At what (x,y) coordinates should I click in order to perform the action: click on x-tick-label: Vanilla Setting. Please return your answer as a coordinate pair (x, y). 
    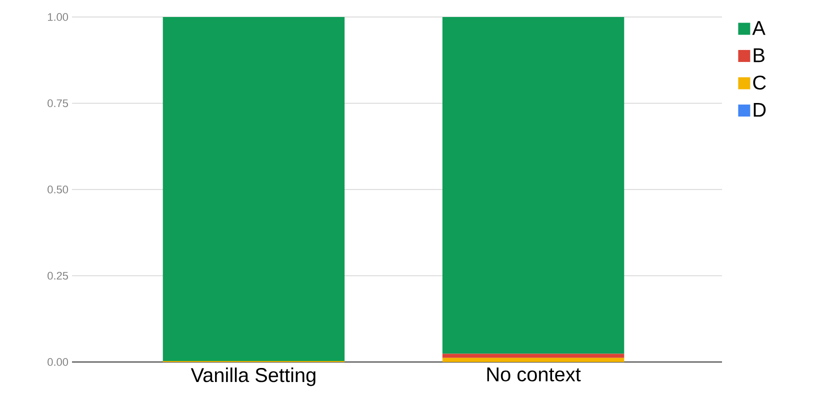
    Looking at the image, I should click on (253, 377).